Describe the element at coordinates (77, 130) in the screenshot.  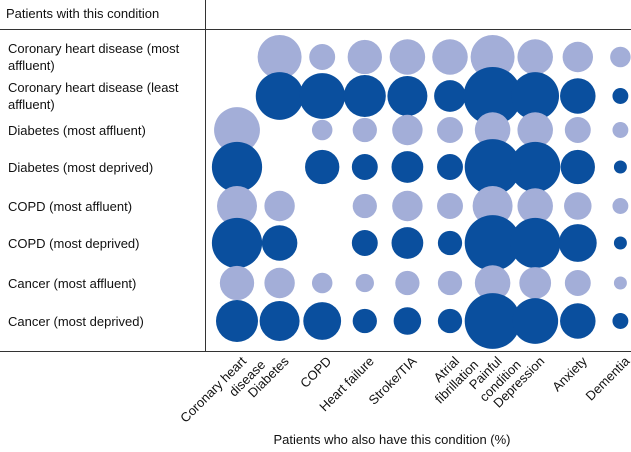
I see `row-label: Diabetes (most affluent)` at that location.